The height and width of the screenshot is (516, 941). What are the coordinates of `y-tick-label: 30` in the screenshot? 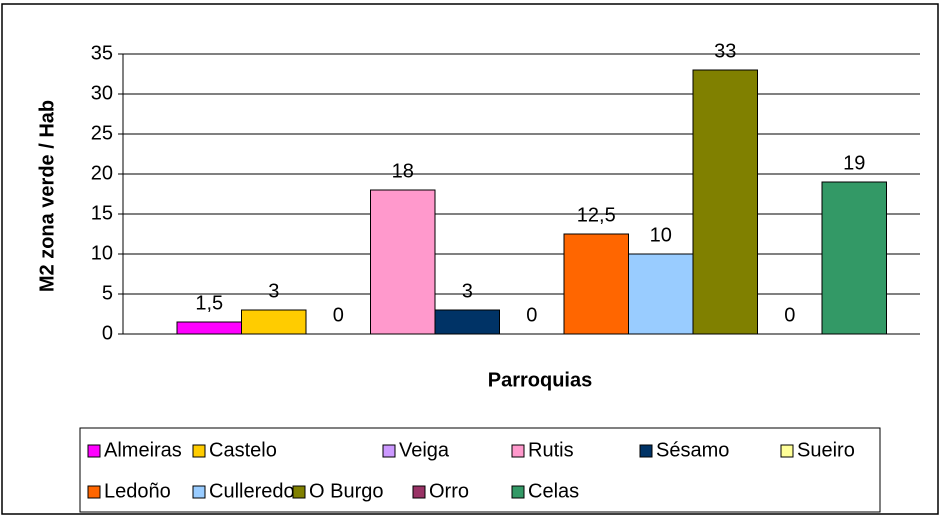 It's located at (102, 93).